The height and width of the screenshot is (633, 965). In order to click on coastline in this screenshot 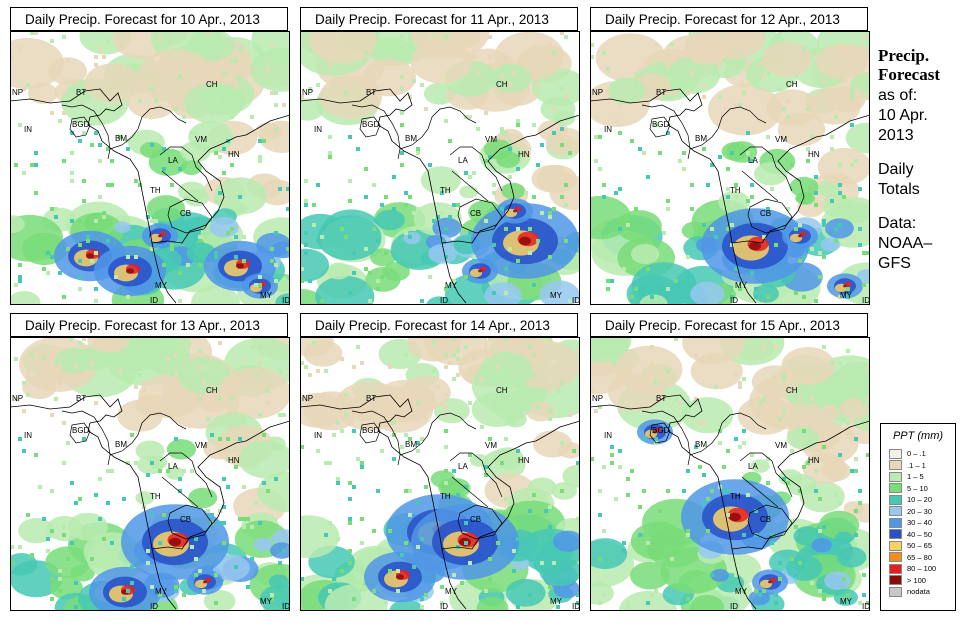, I will do `click(440, 502)`.